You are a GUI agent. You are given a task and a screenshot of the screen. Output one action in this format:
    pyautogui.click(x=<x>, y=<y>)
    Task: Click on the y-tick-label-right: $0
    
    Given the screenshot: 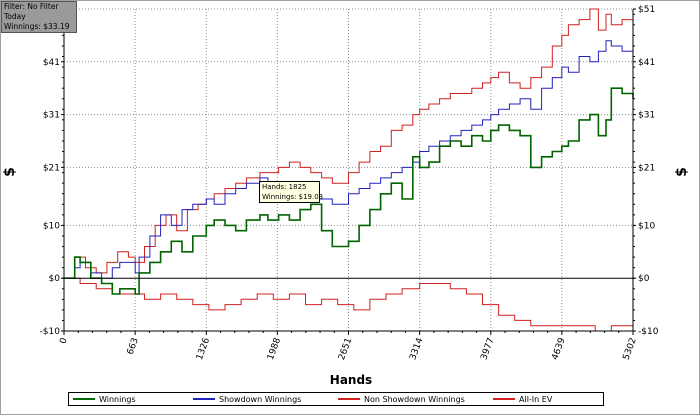 What is the action you would take?
    pyautogui.click(x=644, y=279)
    